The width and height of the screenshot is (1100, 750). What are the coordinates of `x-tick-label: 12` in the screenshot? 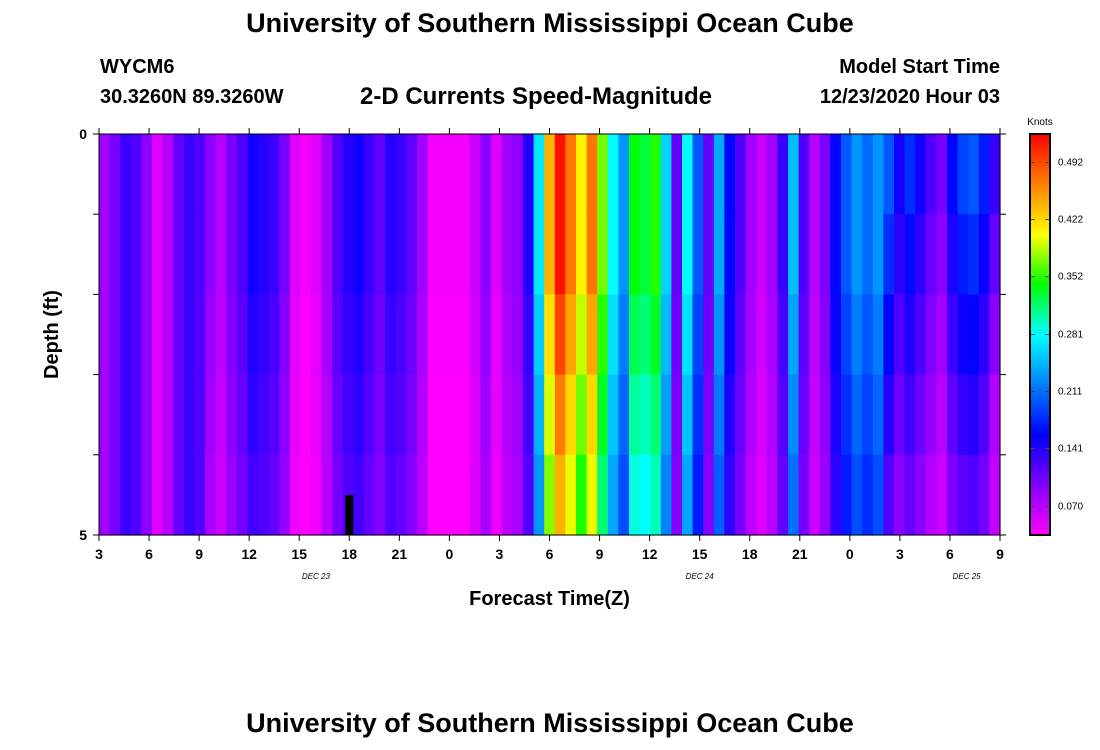 It's located at (249, 554).